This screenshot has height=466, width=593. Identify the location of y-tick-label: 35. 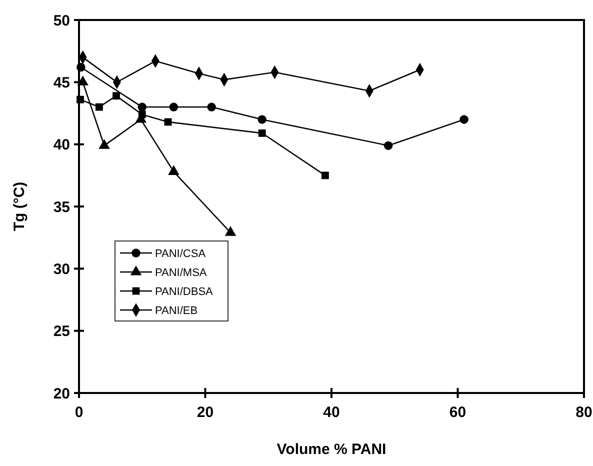
(61, 207).